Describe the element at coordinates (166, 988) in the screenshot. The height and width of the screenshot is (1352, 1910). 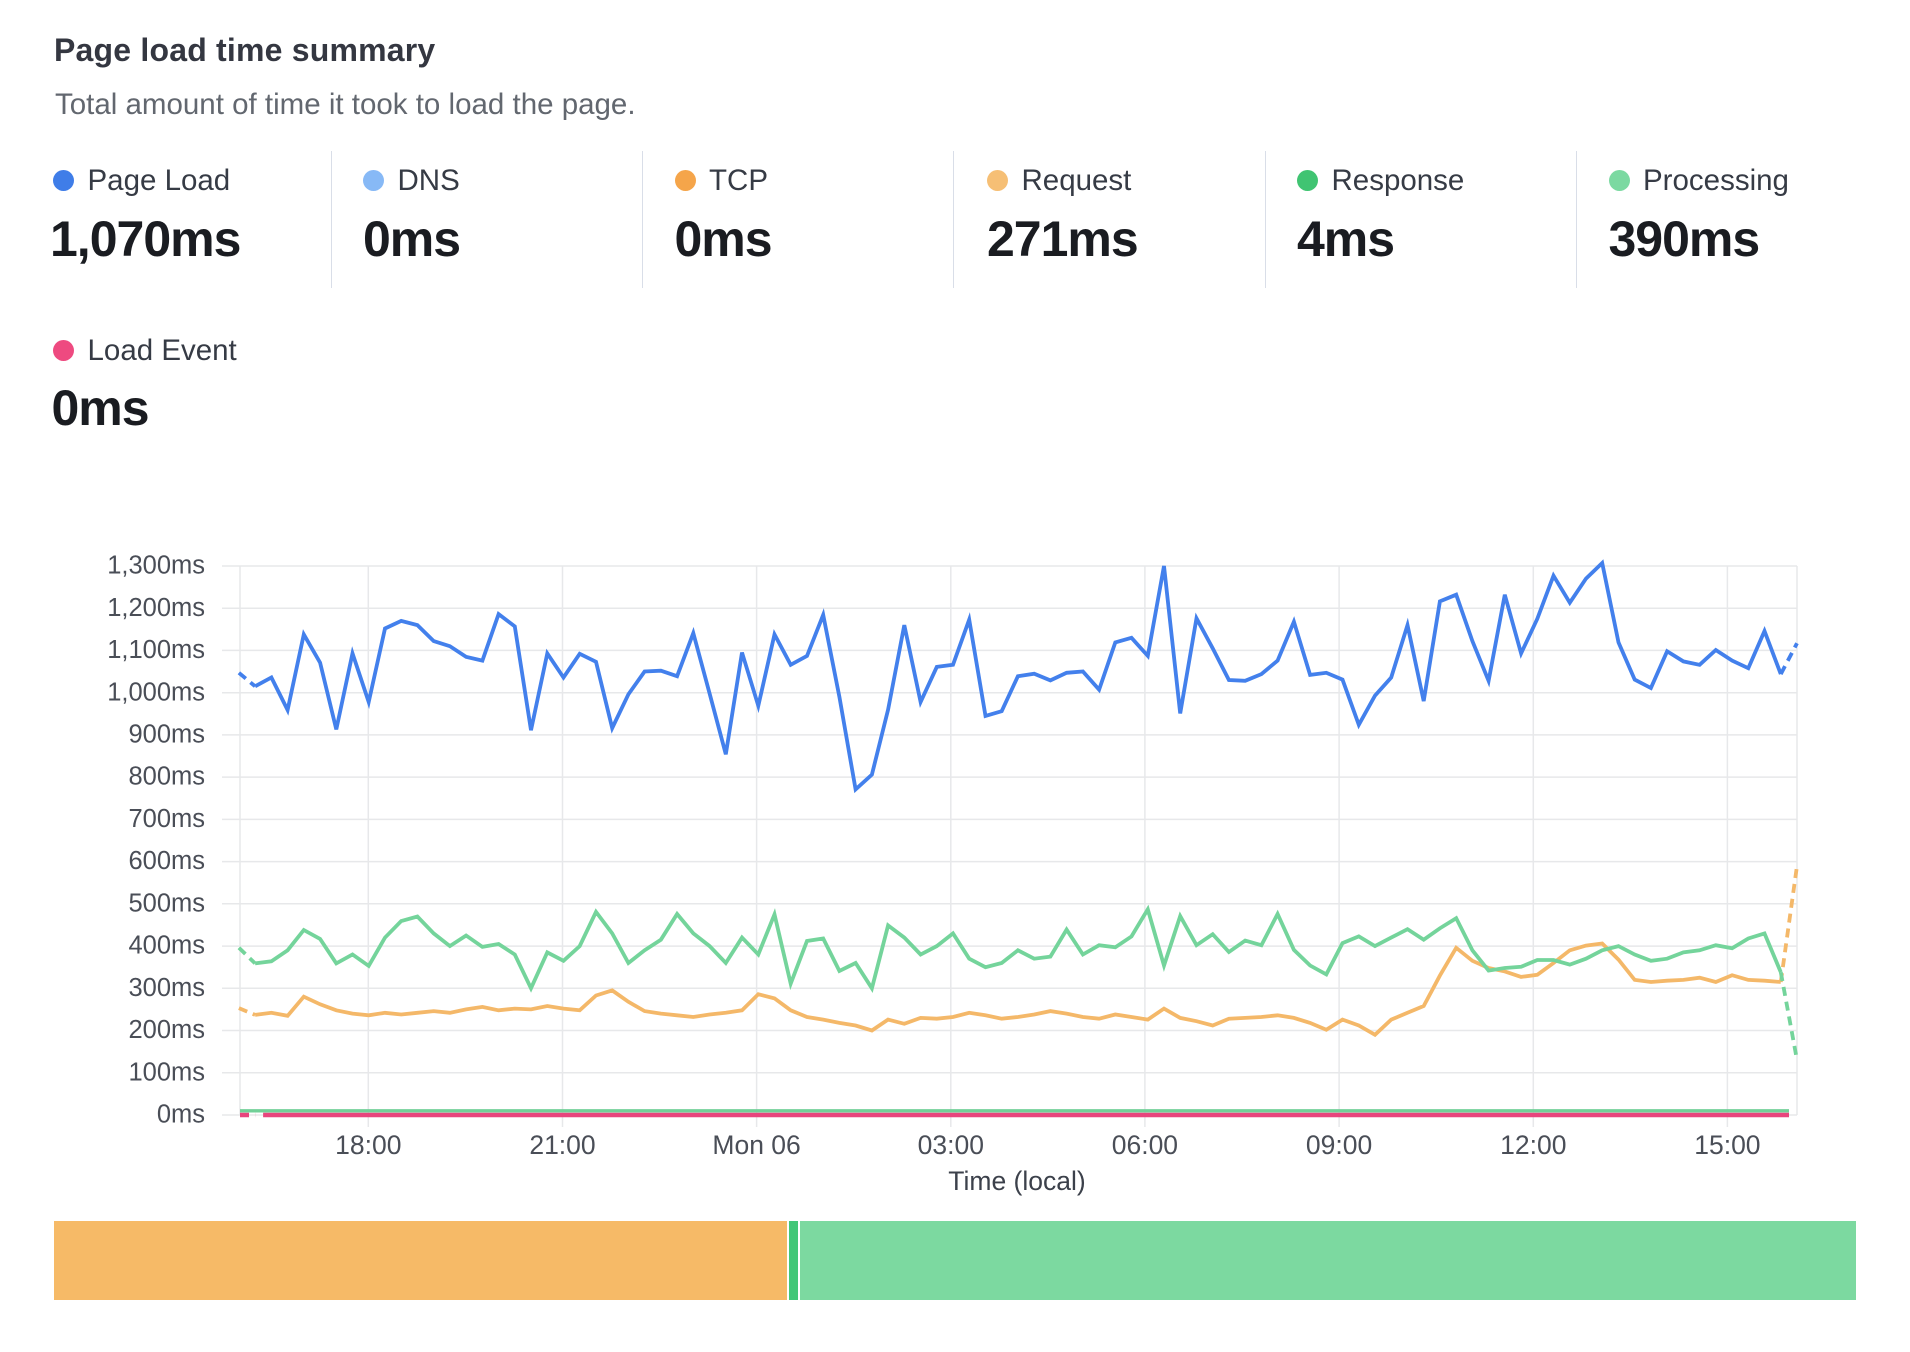
I see `svg-text: 300ms` at that location.